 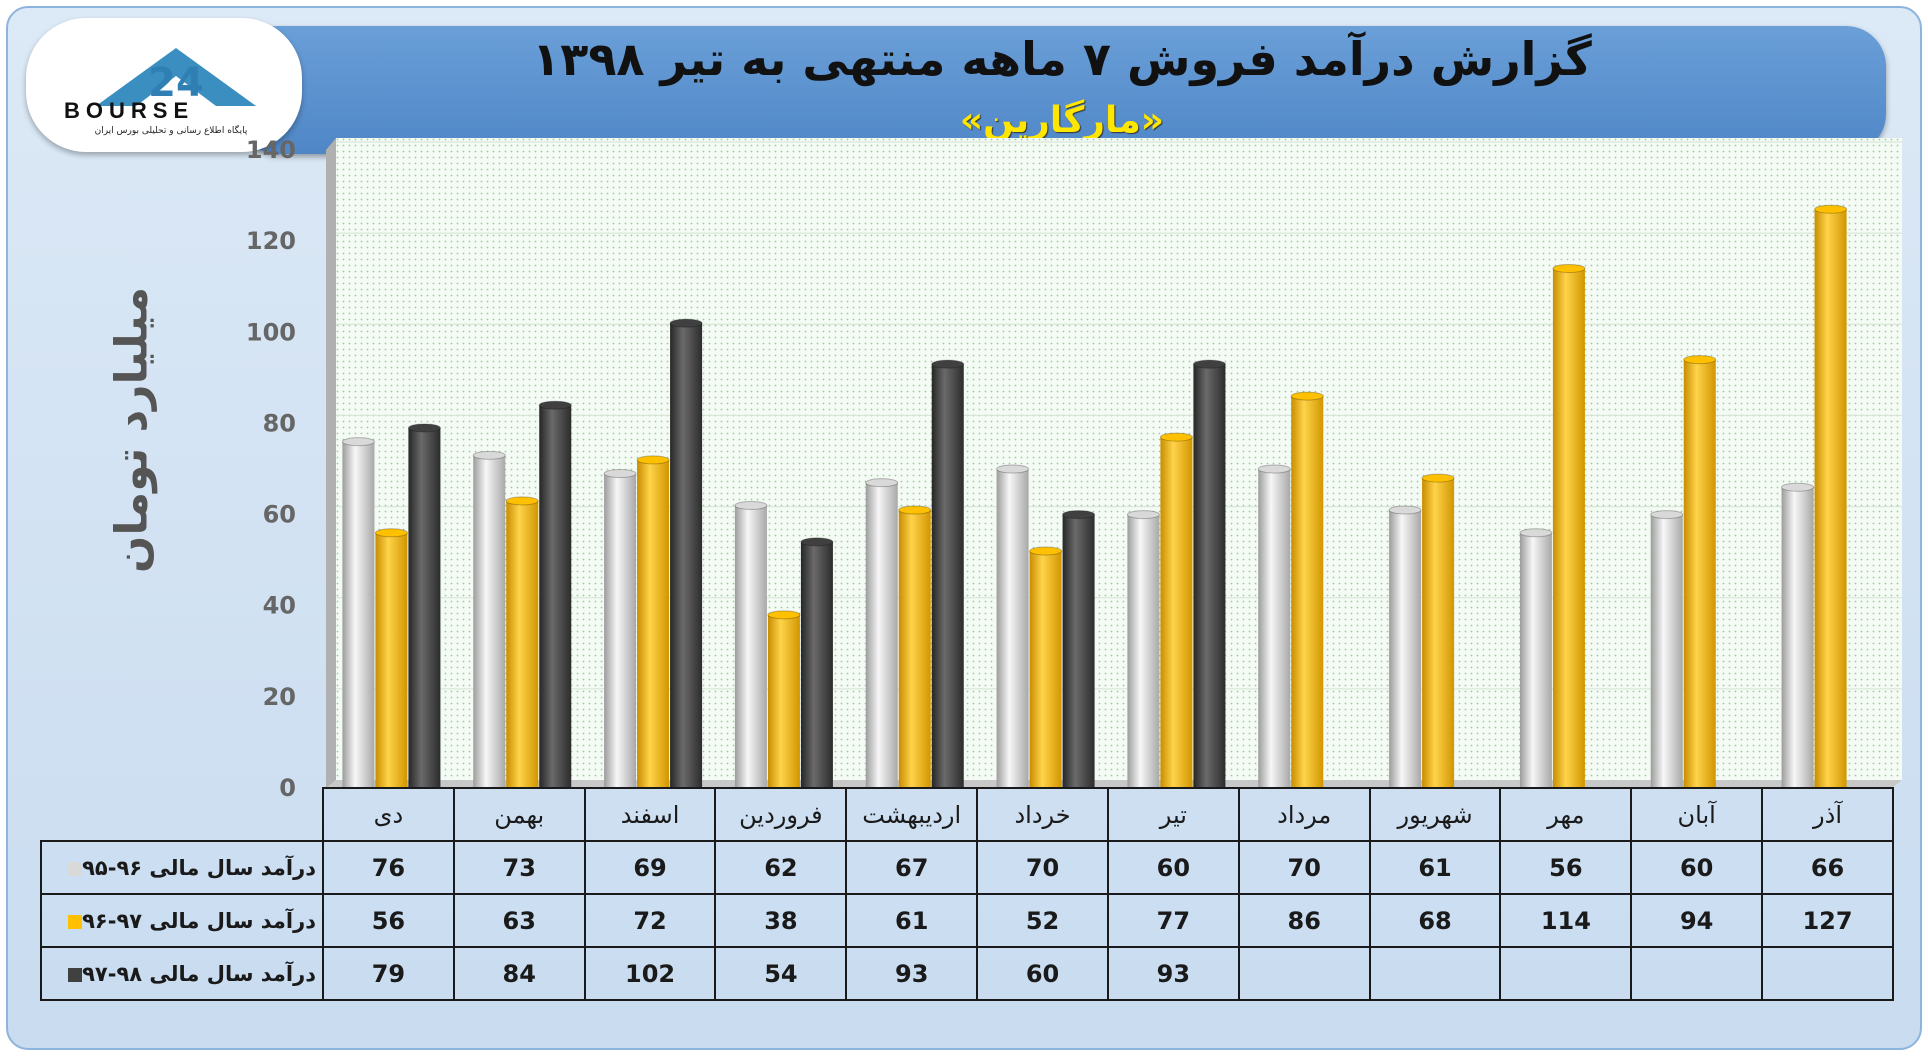 What do you see at coordinates (519, 973) in the screenshot?
I see `data-label: 84` at bounding box center [519, 973].